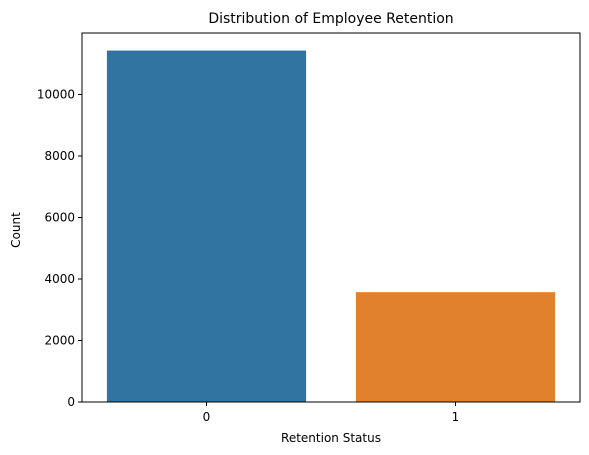  Describe the element at coordinates (331, 438) in the screenshot. I see `x-axis-label: Retention Status` at that location.